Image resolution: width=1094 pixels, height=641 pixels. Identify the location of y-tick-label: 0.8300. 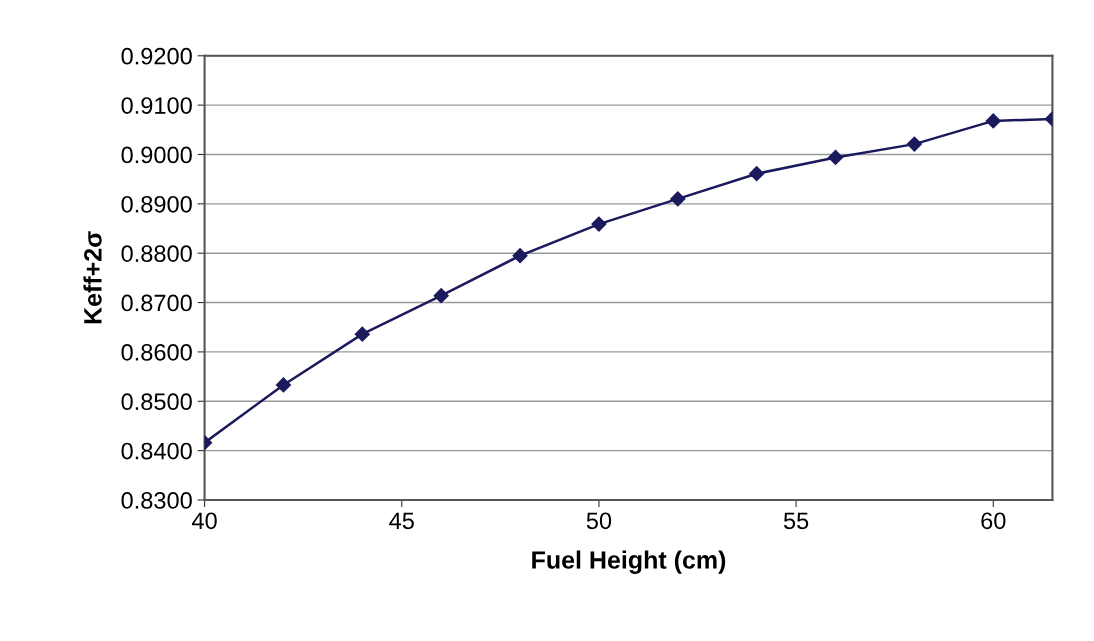
(156, 500).